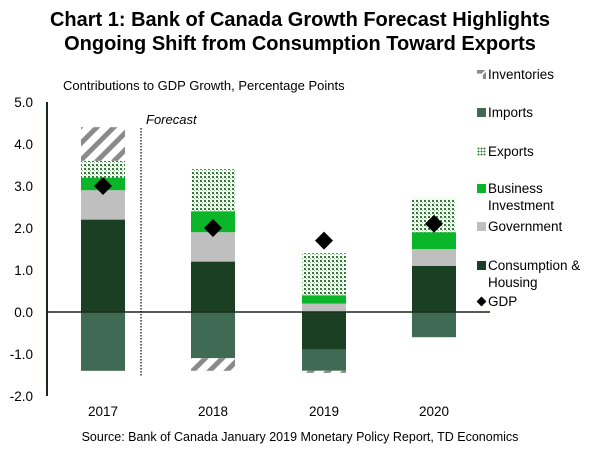 The width and height of the screenshot is (600, 458). Describe the element at coordinates (324, 274) in the screenshot. I see `bar-exports-2019` at that location.